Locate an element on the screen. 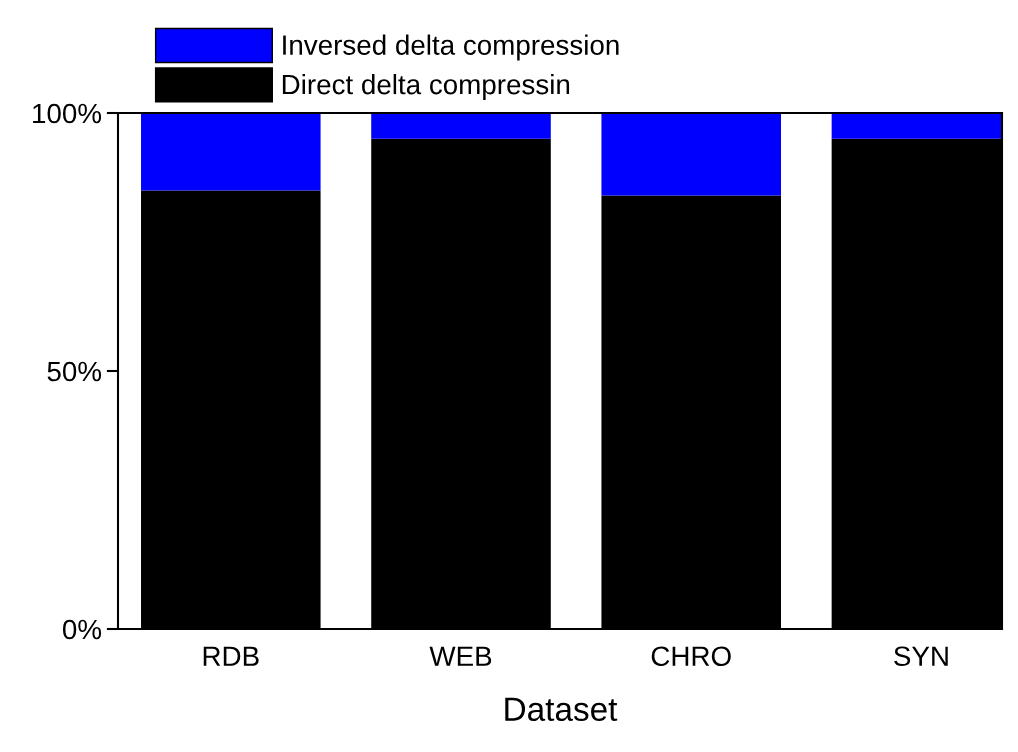  legend-label: Inversed delta compression is located at coordinates (451, 47).